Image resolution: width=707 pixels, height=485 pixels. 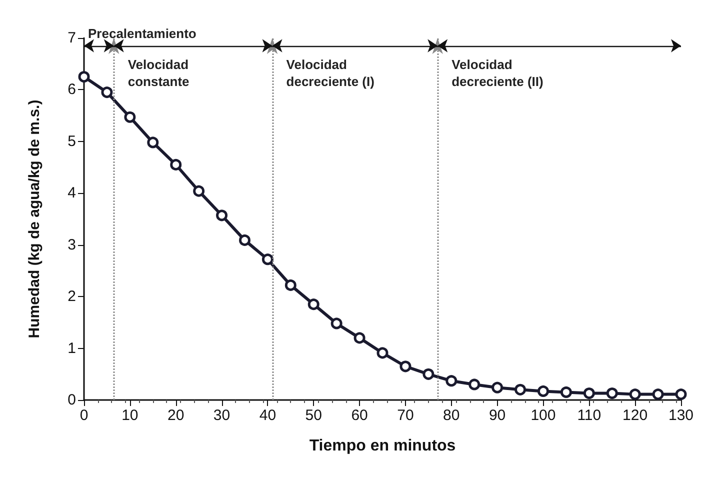 I want to click on x-tick-label: 80, so click(x=451, y=415).